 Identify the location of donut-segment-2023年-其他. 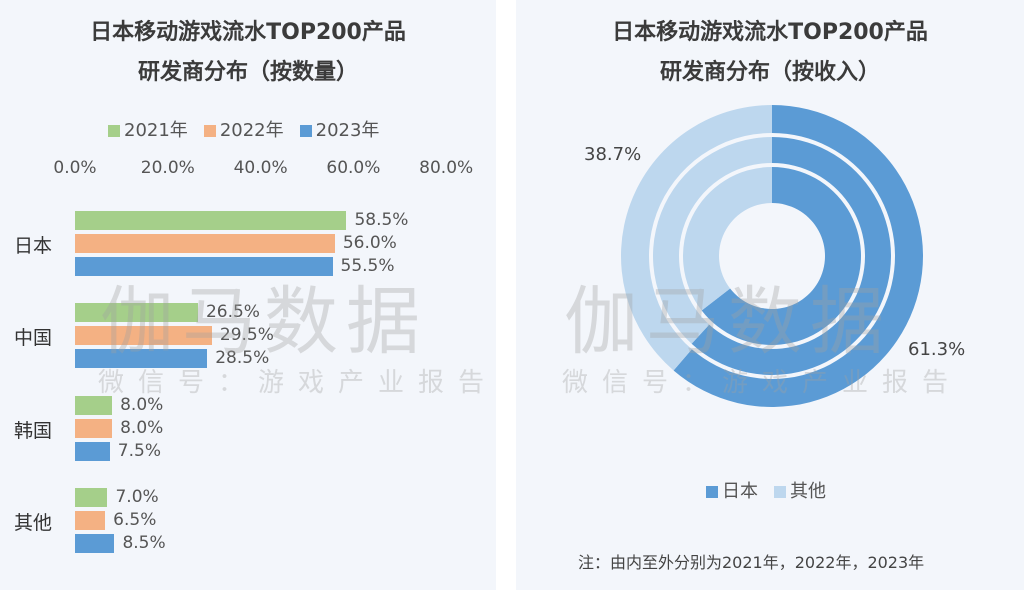
(696, 238).